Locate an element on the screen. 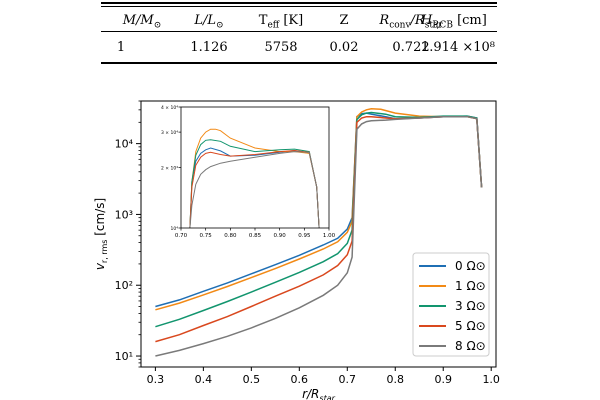 This screenshot has height=400, width=600. x-tick-label: 0.3 is located at coordinates (156, 379).